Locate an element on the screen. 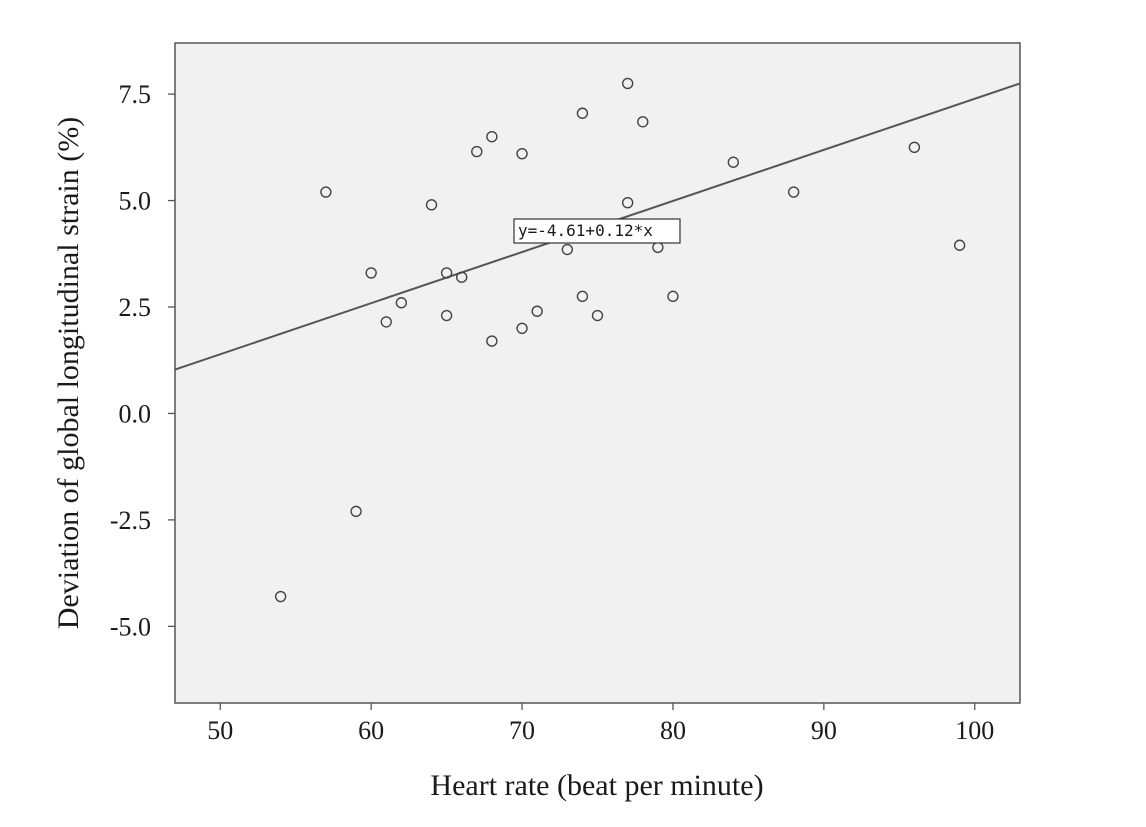 The height and width of the screenshot is (827, 1146). y-axis-ticks: 7.5 5.0 2.5 0.0 -2.5 -5.0 is located at coordinates (142, 360).